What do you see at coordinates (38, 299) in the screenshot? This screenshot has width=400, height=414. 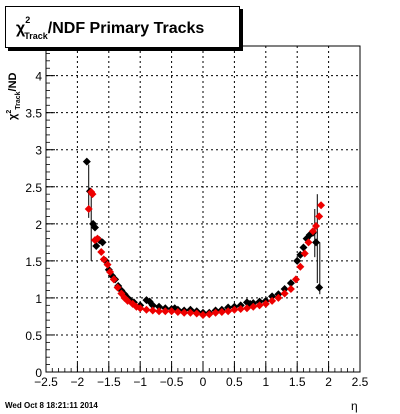 I see `y-tick-label: 1` at bounding box center [38, 299].